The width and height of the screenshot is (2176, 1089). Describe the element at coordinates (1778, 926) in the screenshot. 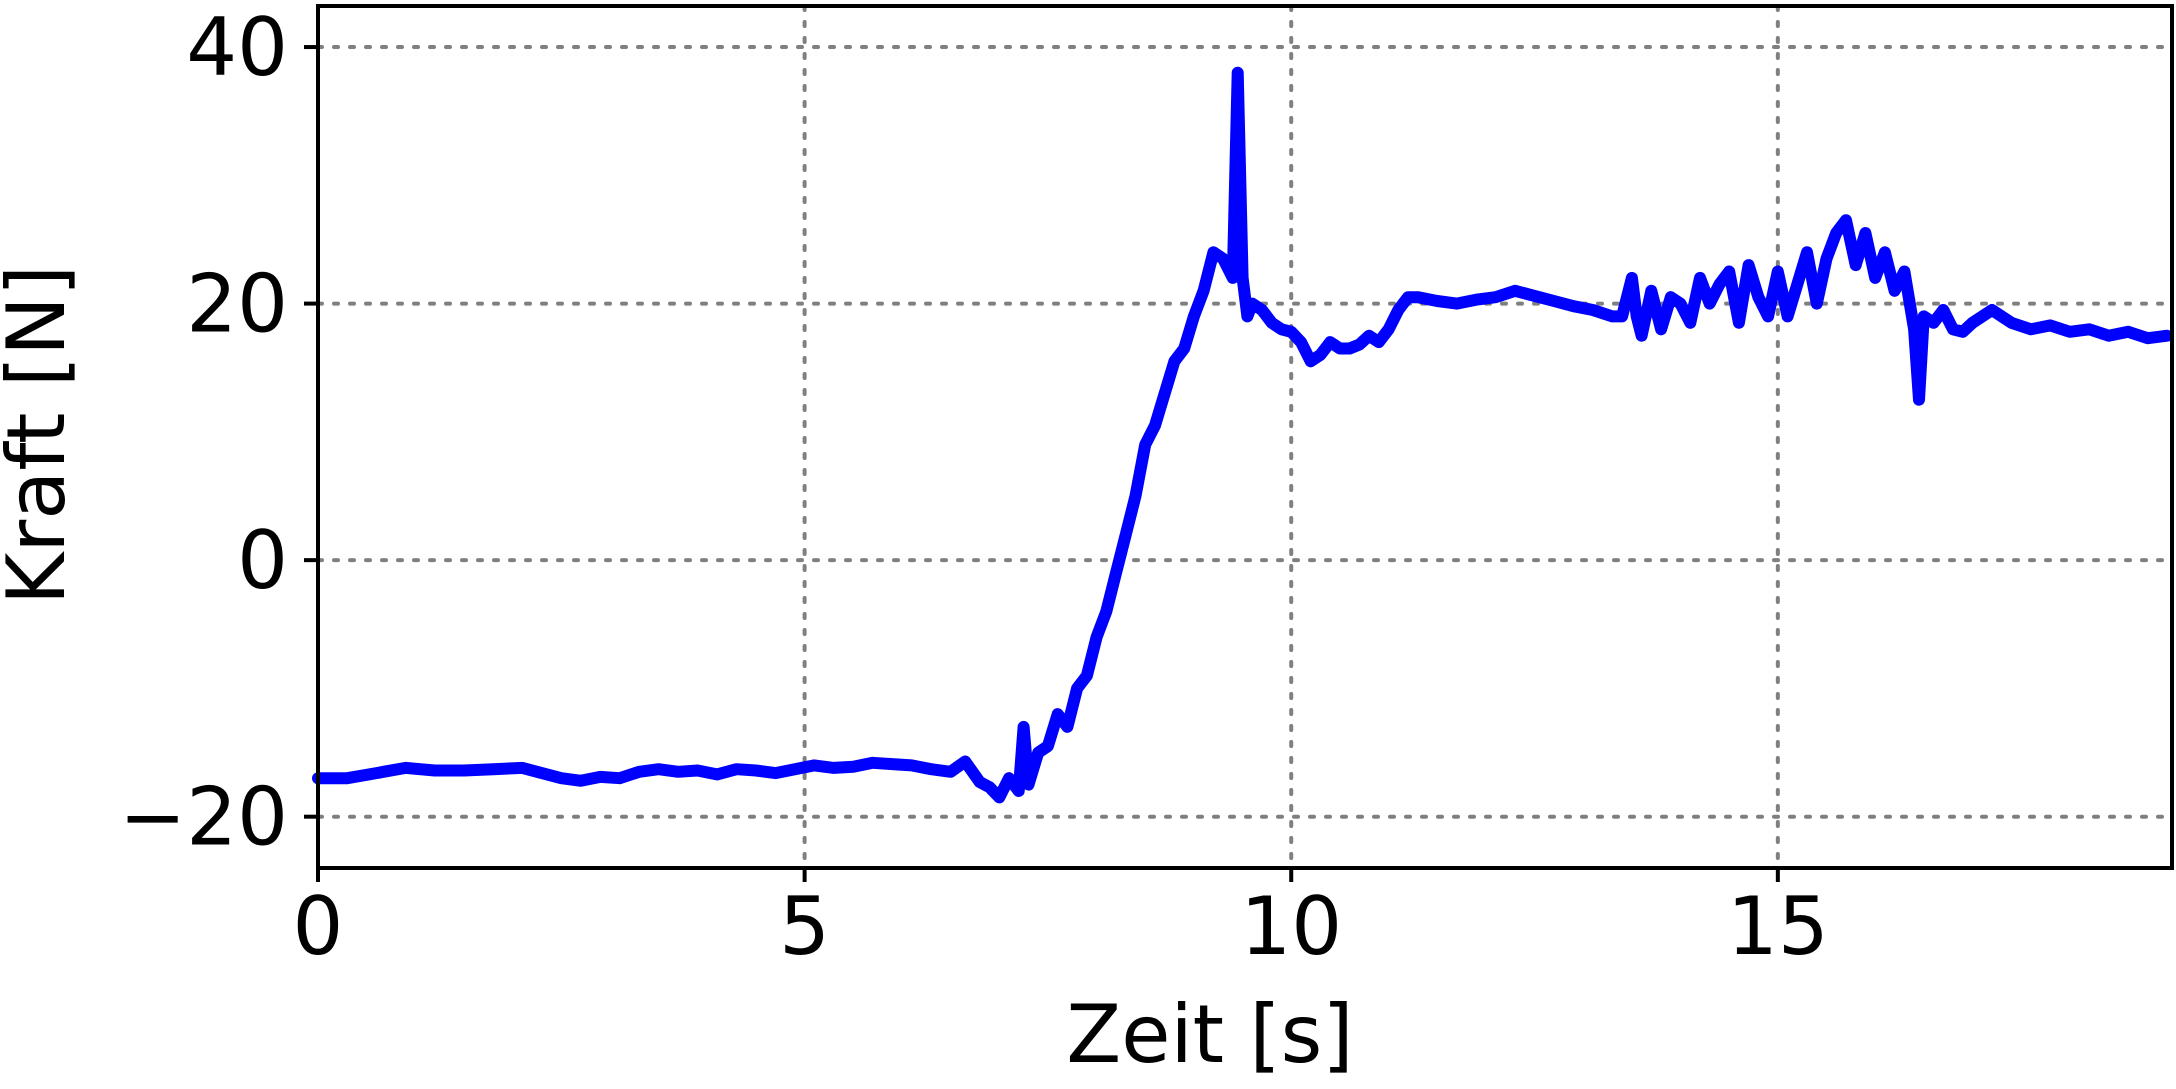

I see `x-tick-label: 15` at that location.